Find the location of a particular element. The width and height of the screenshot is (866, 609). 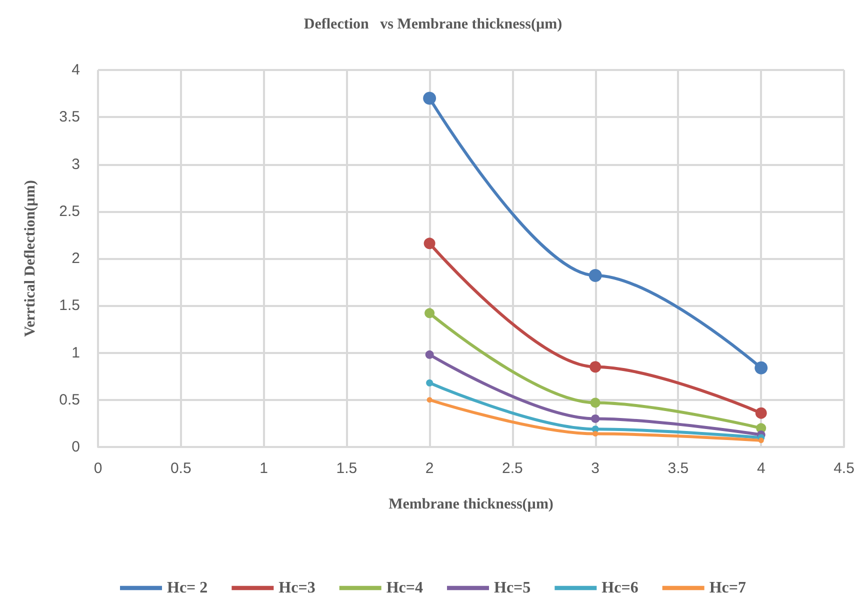

x-tick-label: 3 is located at coordinates (595, 468).